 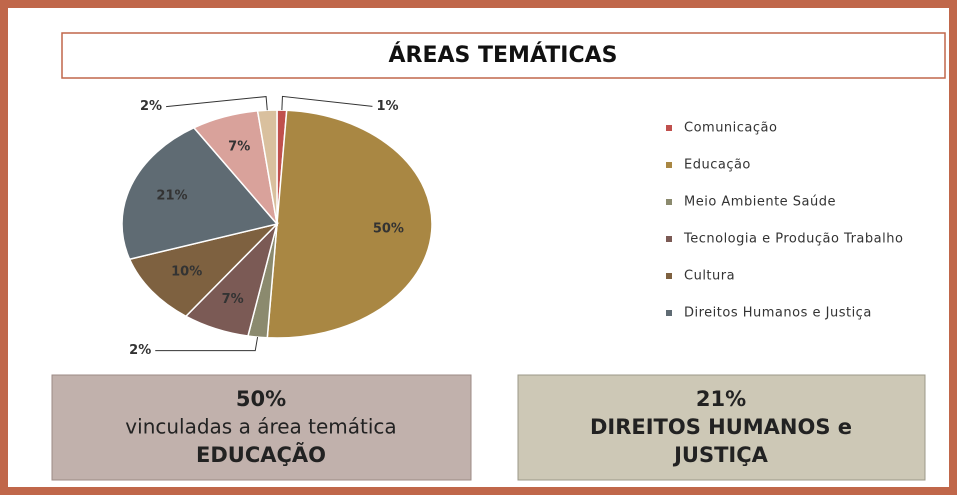 I want to click on data-label: 21%, so click(x=171, y=196).